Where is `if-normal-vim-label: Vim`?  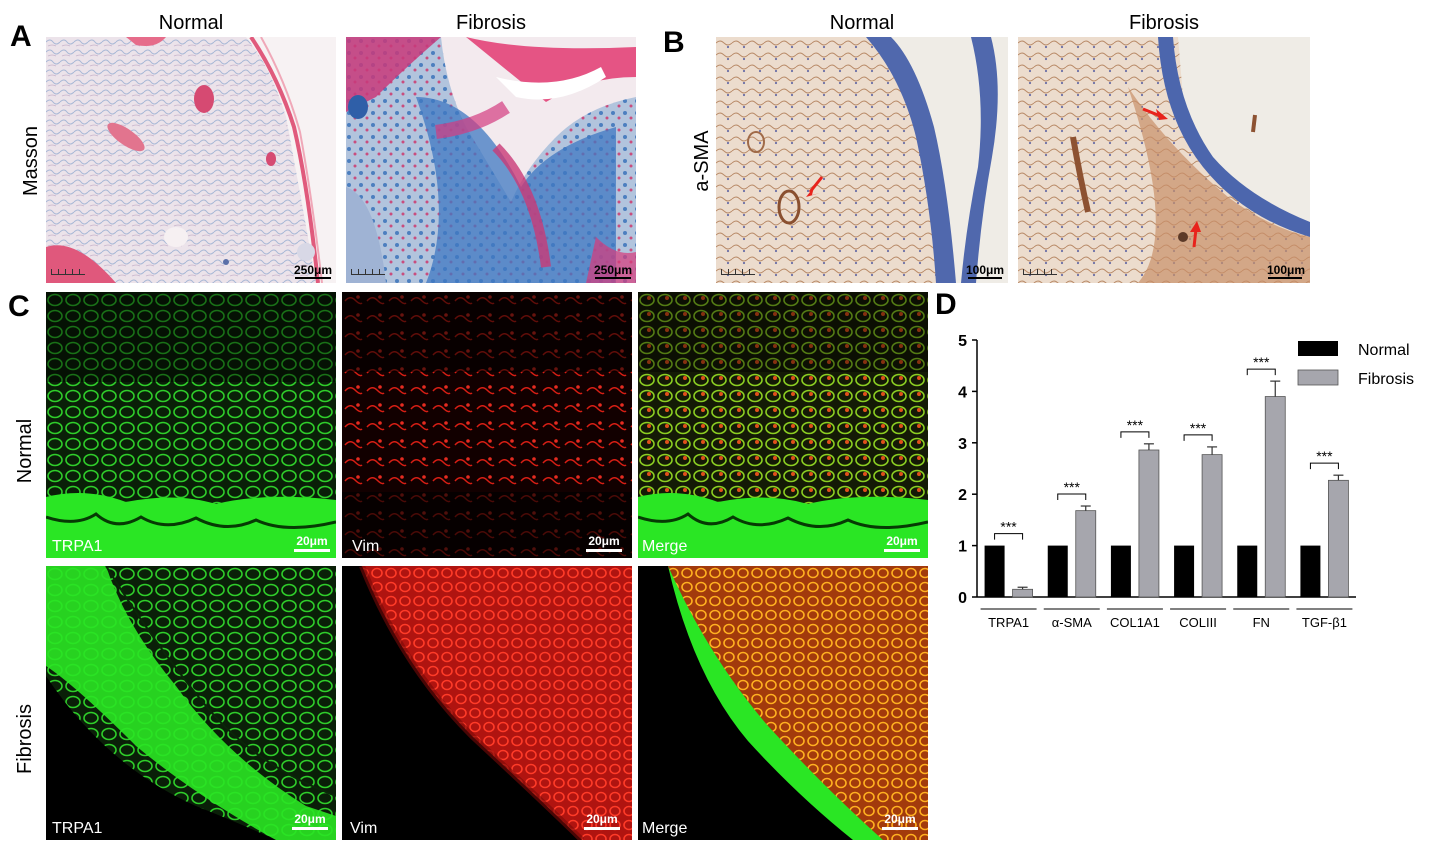
if-normal-vim-label: Vim is located at coordinates (366, 546).